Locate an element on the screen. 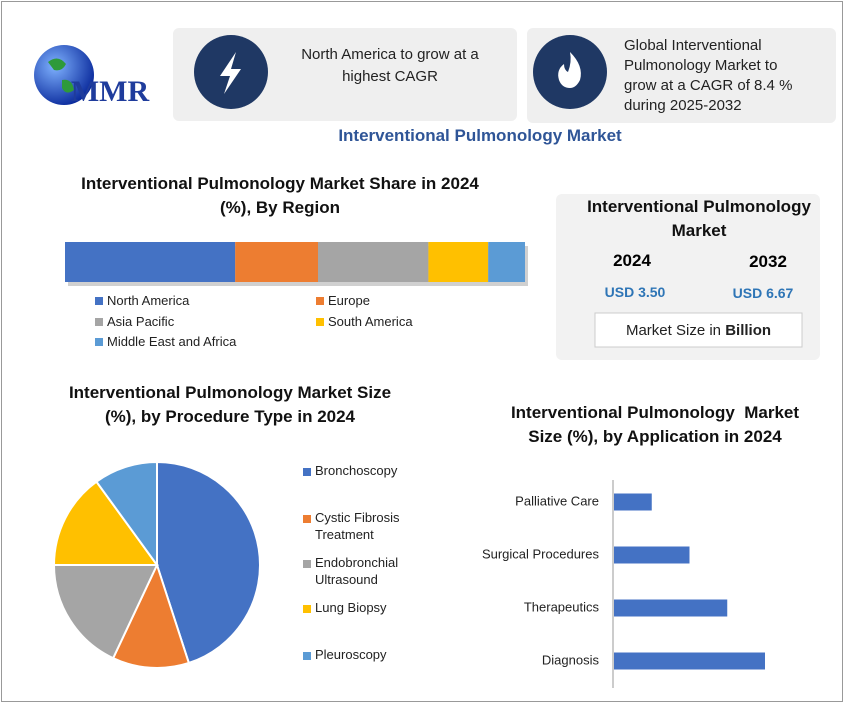 This screenshot has height=708, width=846. category-label: Therapeutics is located at coordinates (562, 606).